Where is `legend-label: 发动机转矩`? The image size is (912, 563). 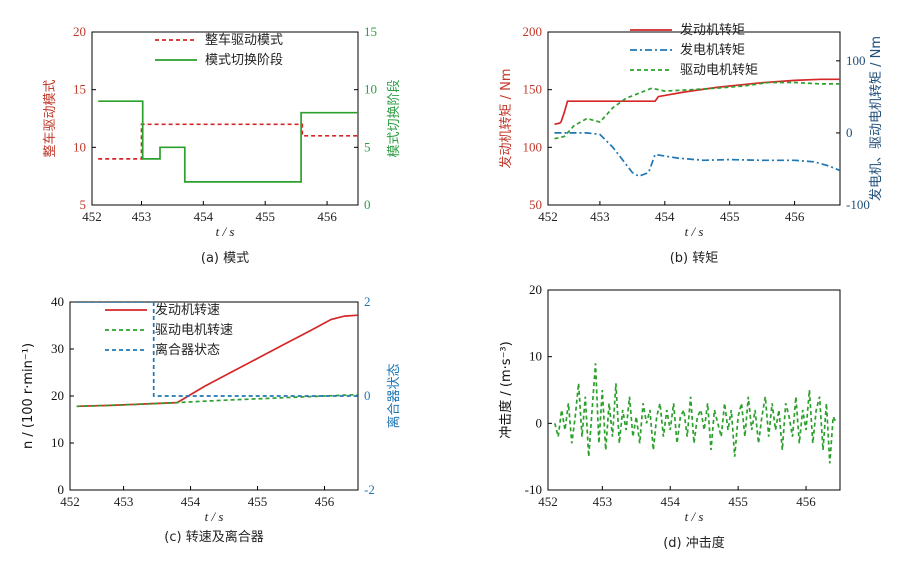
legend-label: 发动机转矩 is located at coordinates (712, 30).